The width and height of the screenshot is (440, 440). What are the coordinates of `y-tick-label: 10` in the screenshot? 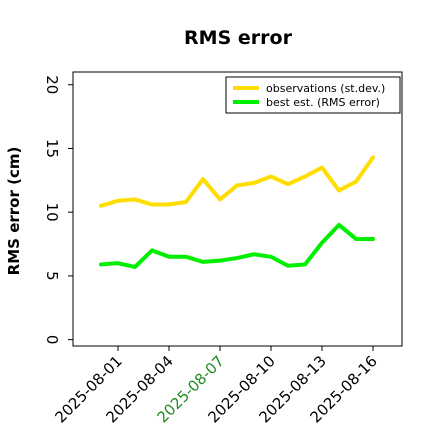 It's located at (52, 212).